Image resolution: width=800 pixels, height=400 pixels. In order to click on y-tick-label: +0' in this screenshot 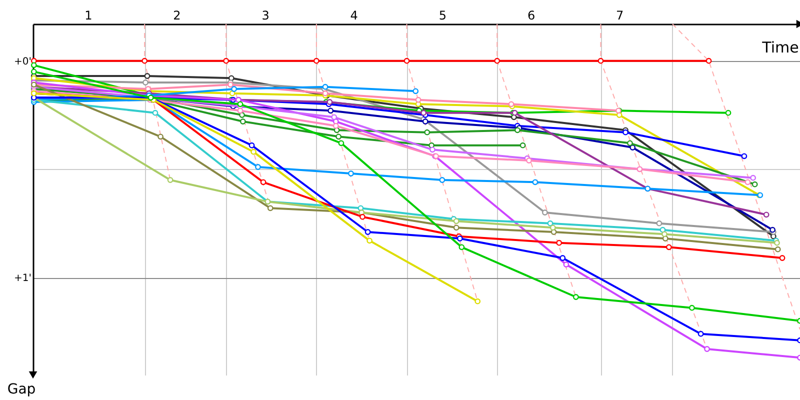, I will do `click(23, 62)`.